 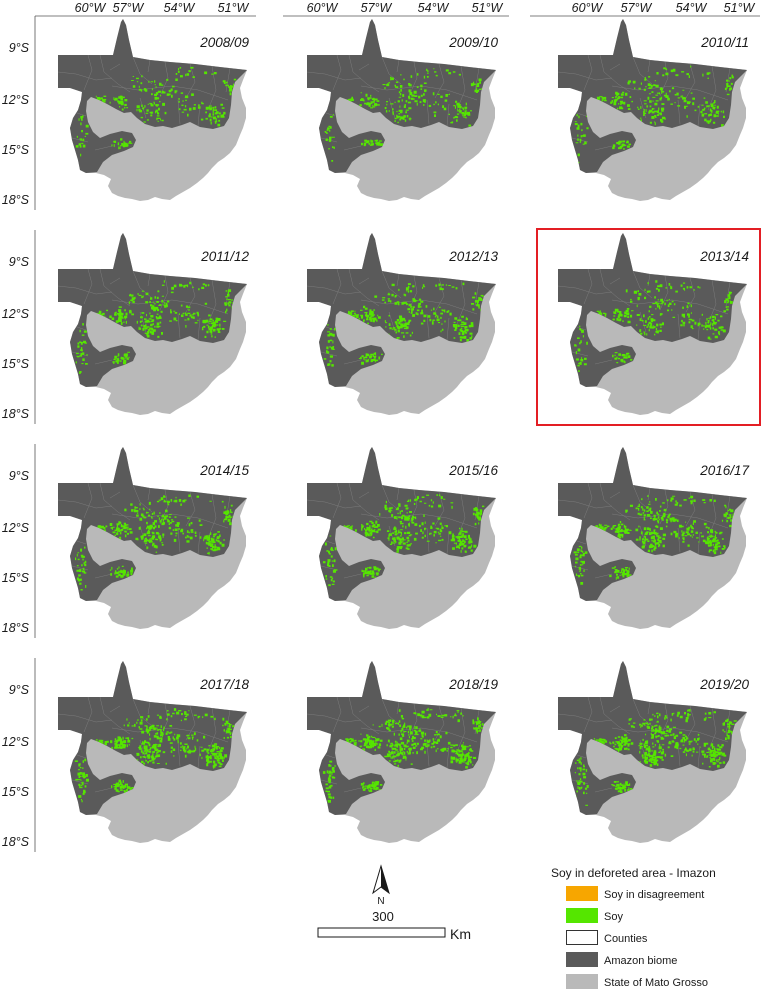 I want to click on north-arrow-half-fill, so click(x=385, y=879).